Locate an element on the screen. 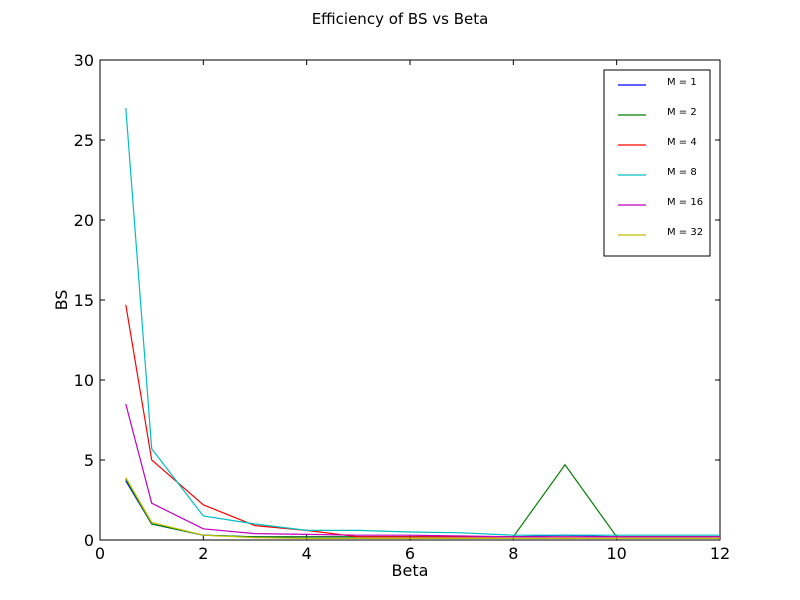 This screenshot has width=800, height=600. legend-label: M = 32 is located at coordinates (685, 232).